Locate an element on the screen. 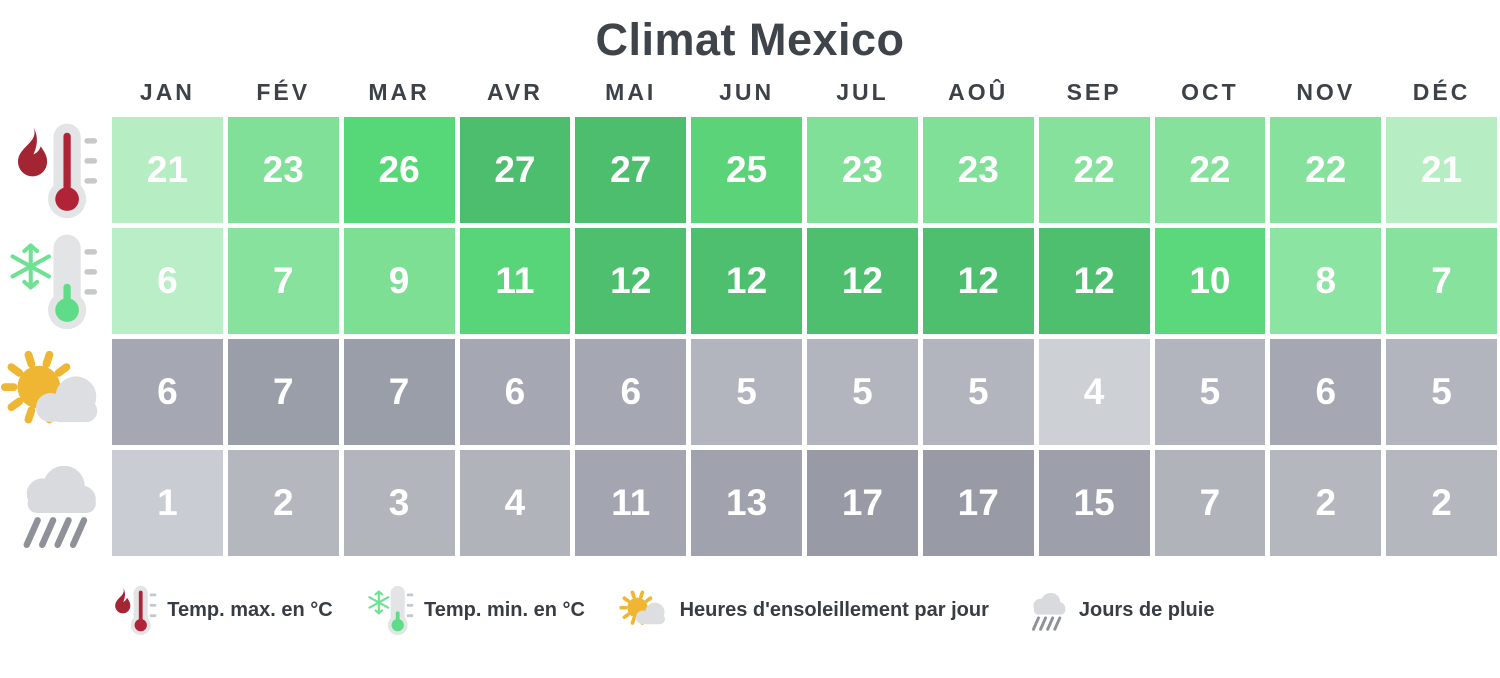  legend: Temp. max. en °C Temp. min. en °C is located at coordinates (750, 610).